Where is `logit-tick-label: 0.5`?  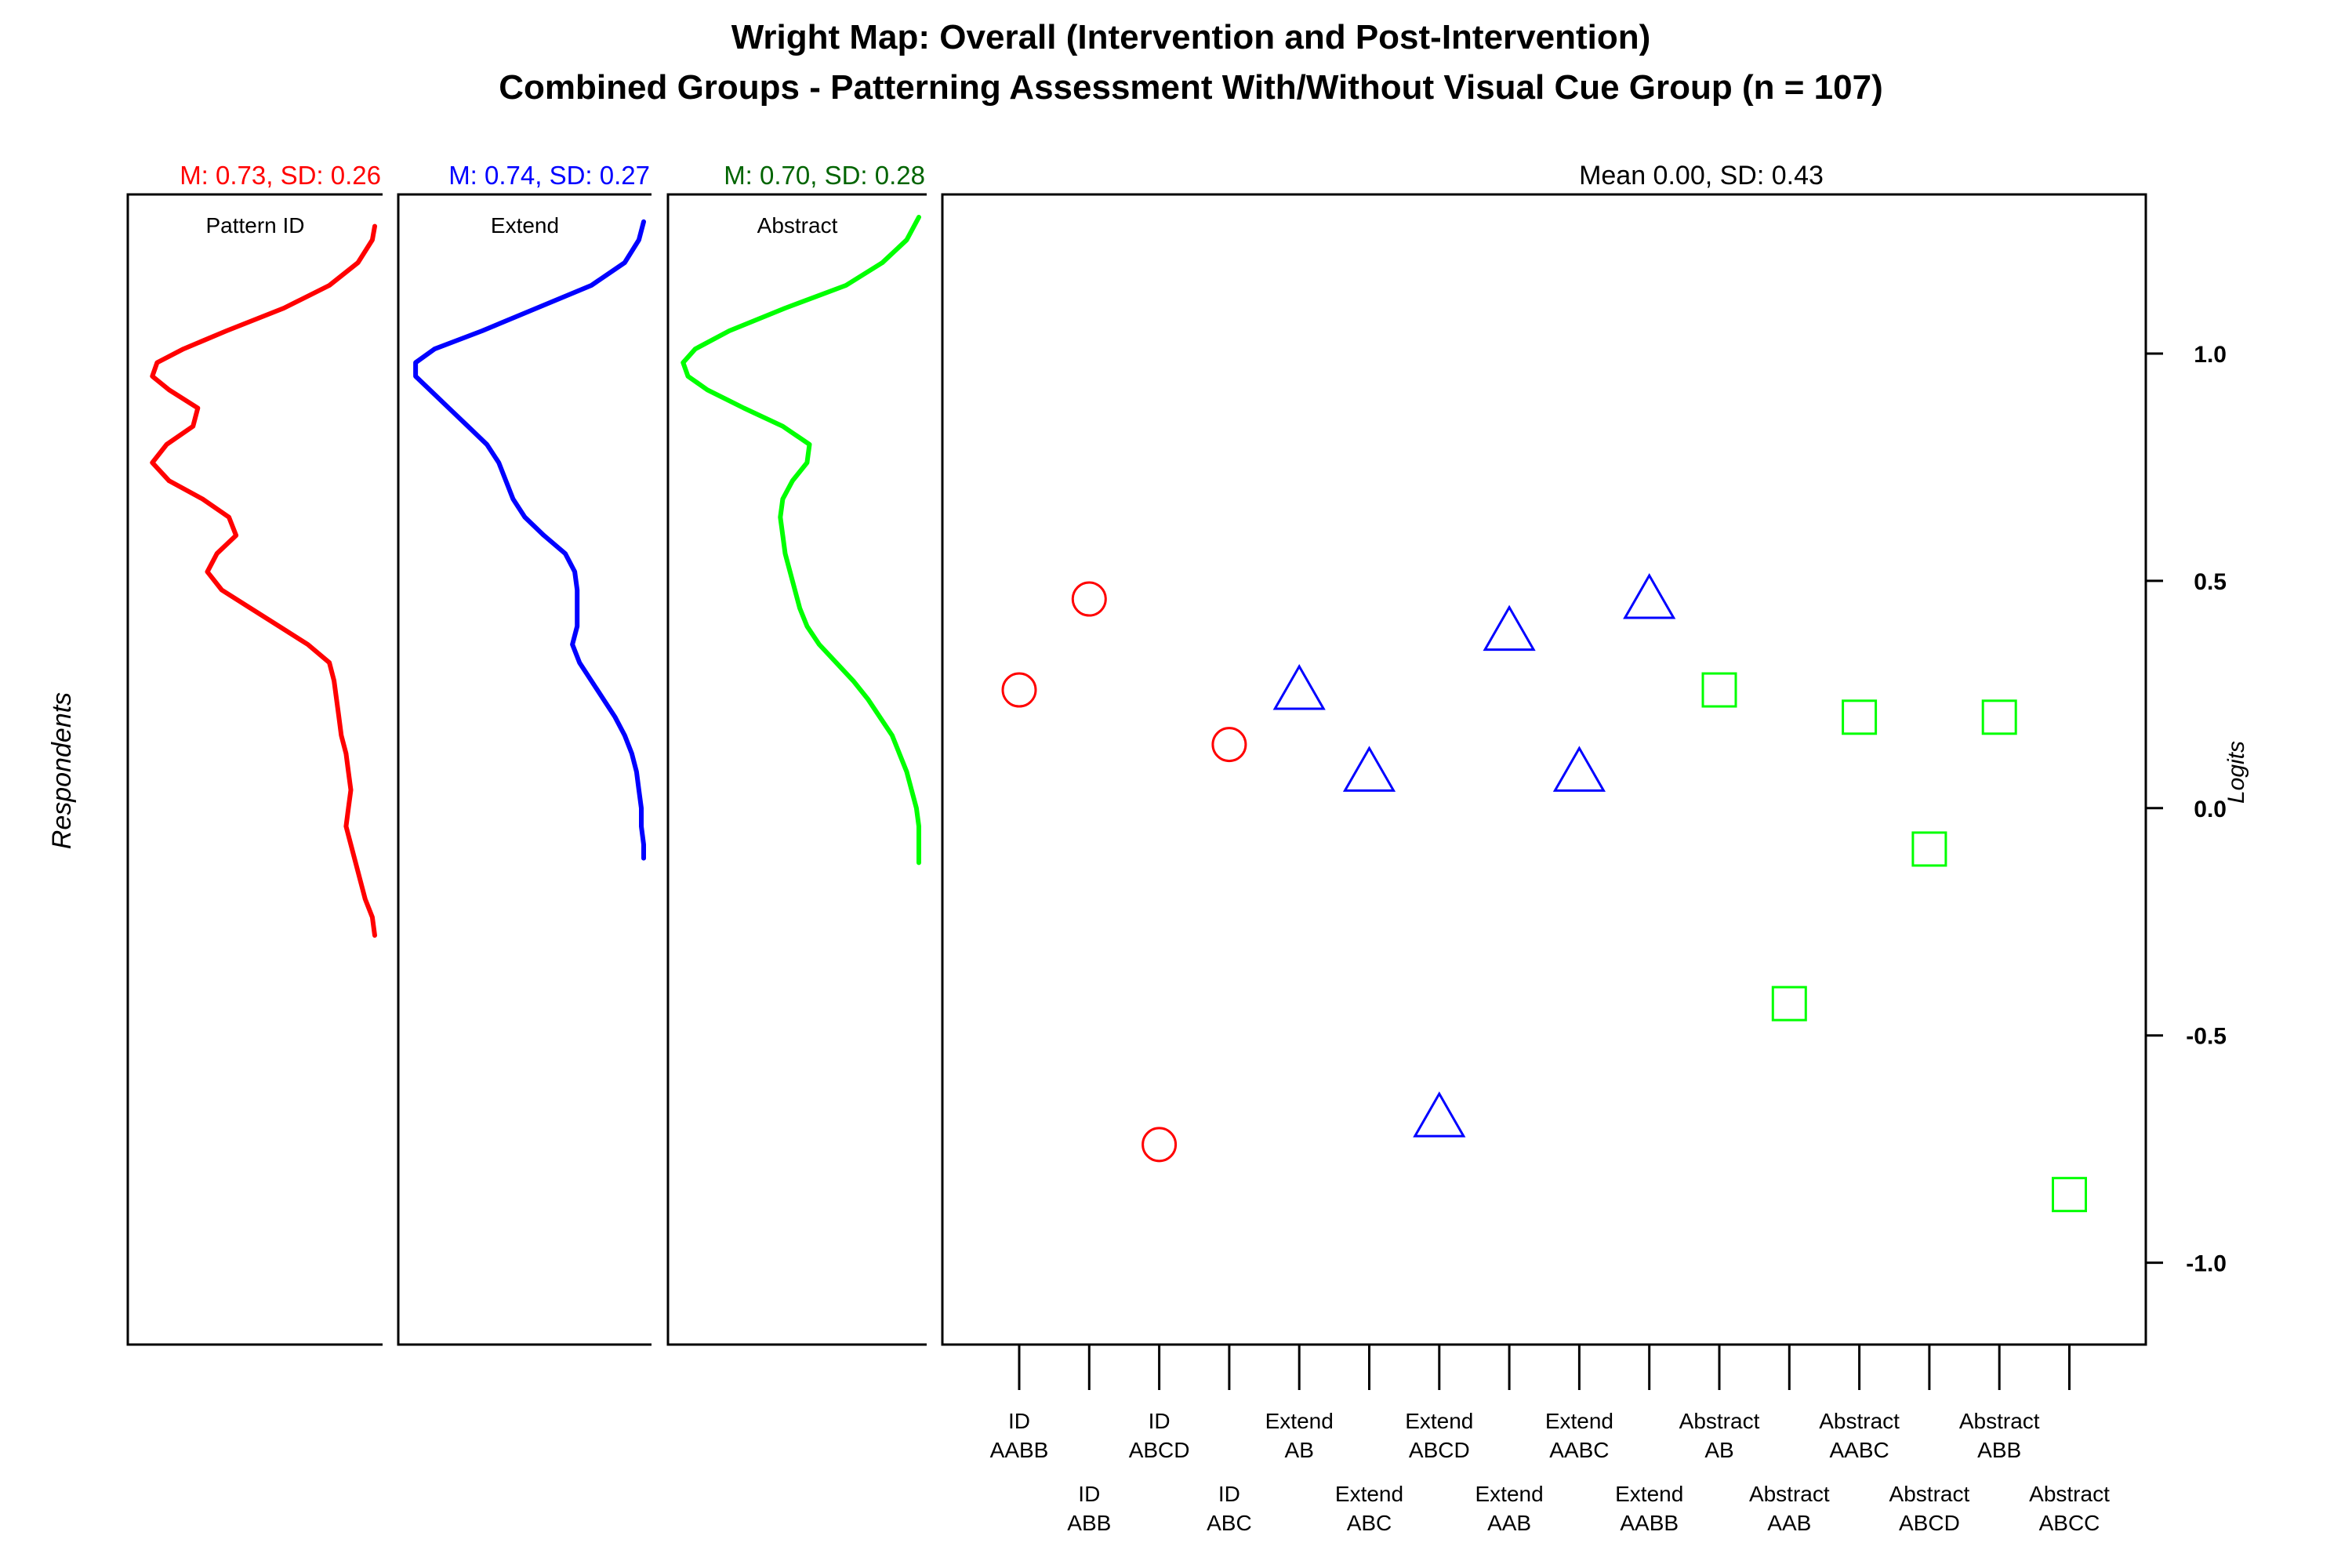 logit-tick-label: 0.5 is located at coordinates (2210, 582).